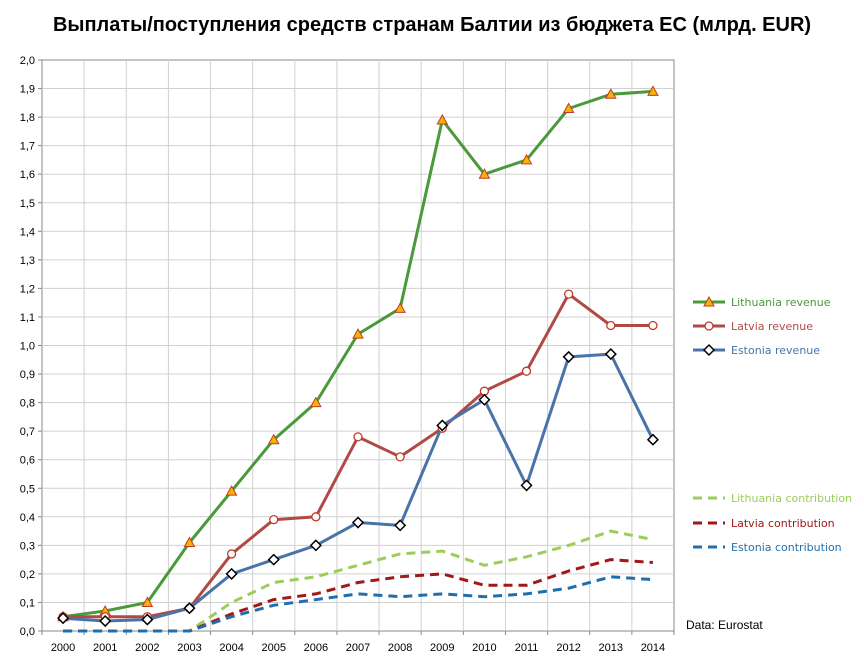 The image size is (864, 672). I want to click on y-tick-label: 1,8, so click(27, 118).